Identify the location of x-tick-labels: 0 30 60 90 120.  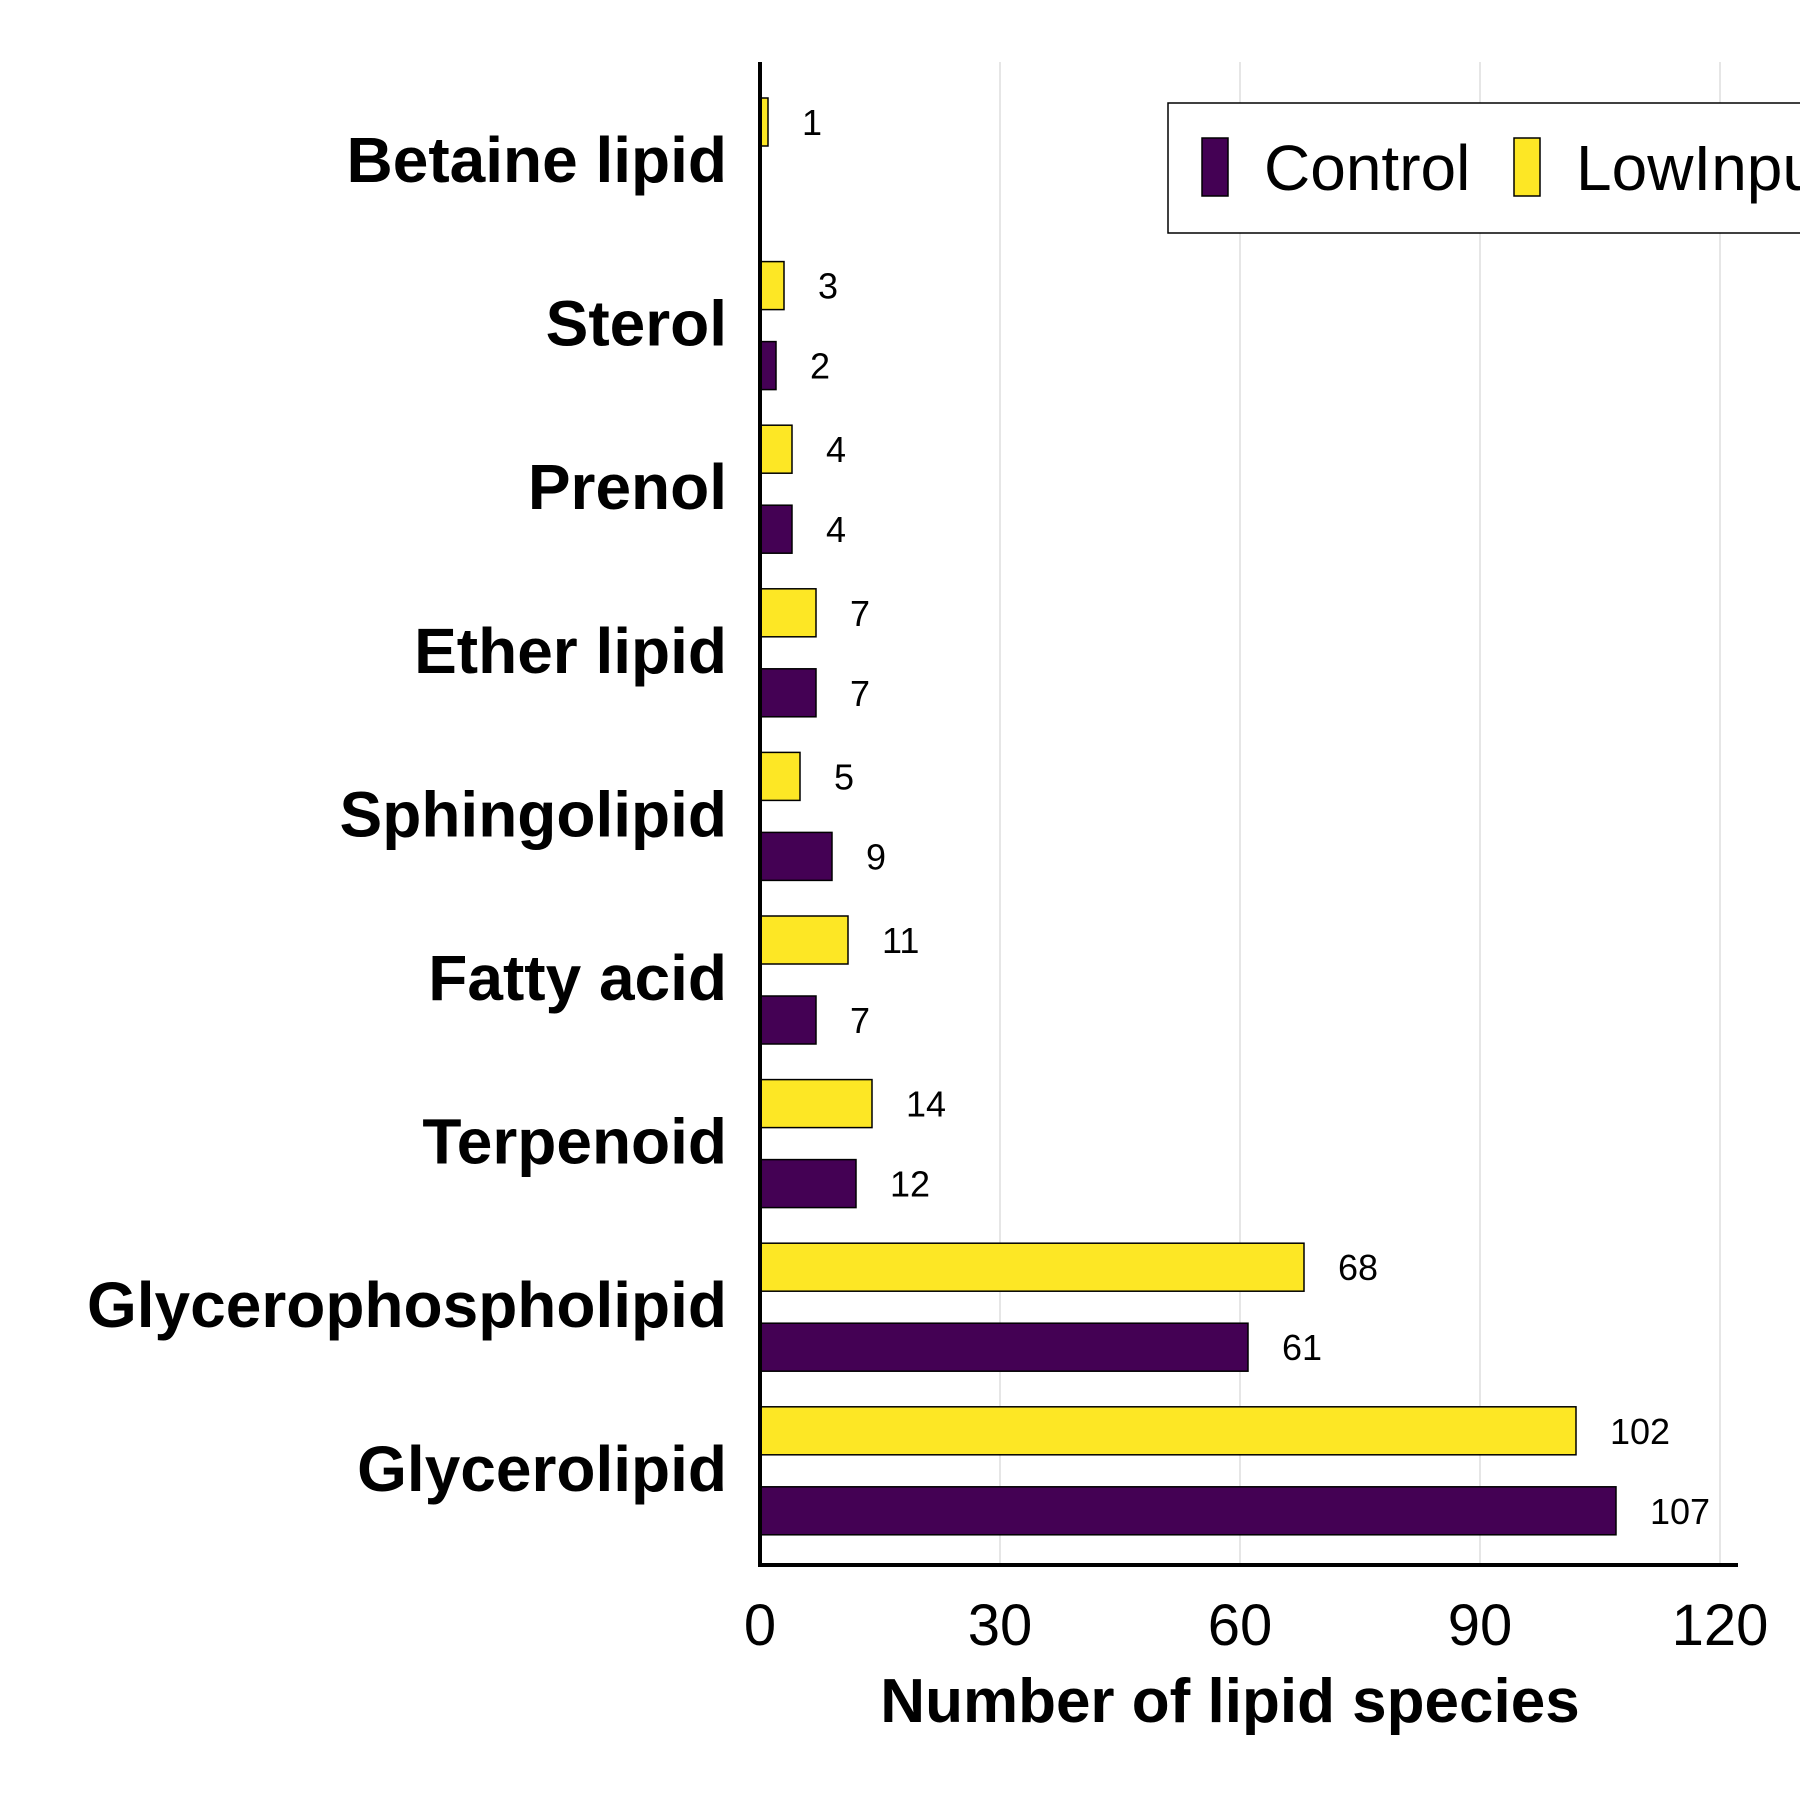
(1256, 1625).